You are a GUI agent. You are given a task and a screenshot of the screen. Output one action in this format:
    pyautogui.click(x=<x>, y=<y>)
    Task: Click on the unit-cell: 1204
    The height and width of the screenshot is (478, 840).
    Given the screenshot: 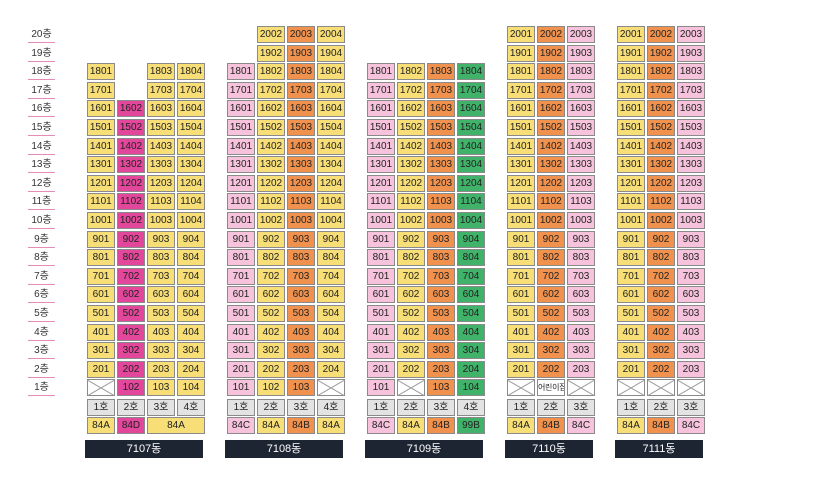 What is the action you would take?
    pyautogui.click(x=471, y=183)
    